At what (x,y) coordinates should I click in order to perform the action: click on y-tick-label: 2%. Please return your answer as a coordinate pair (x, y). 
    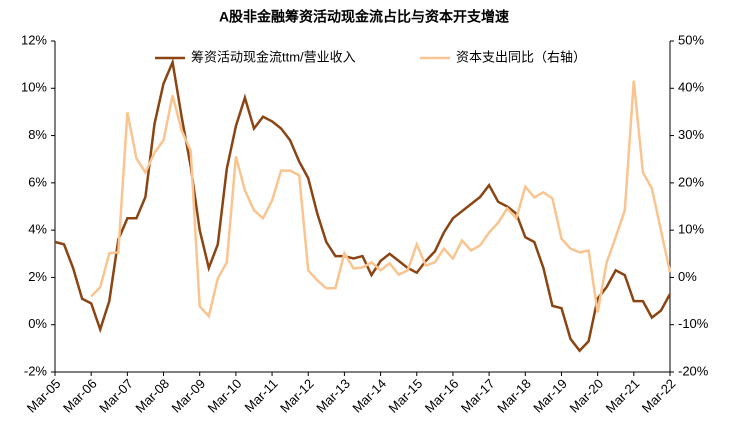
    Looking at the image, I should click on (37, 276).